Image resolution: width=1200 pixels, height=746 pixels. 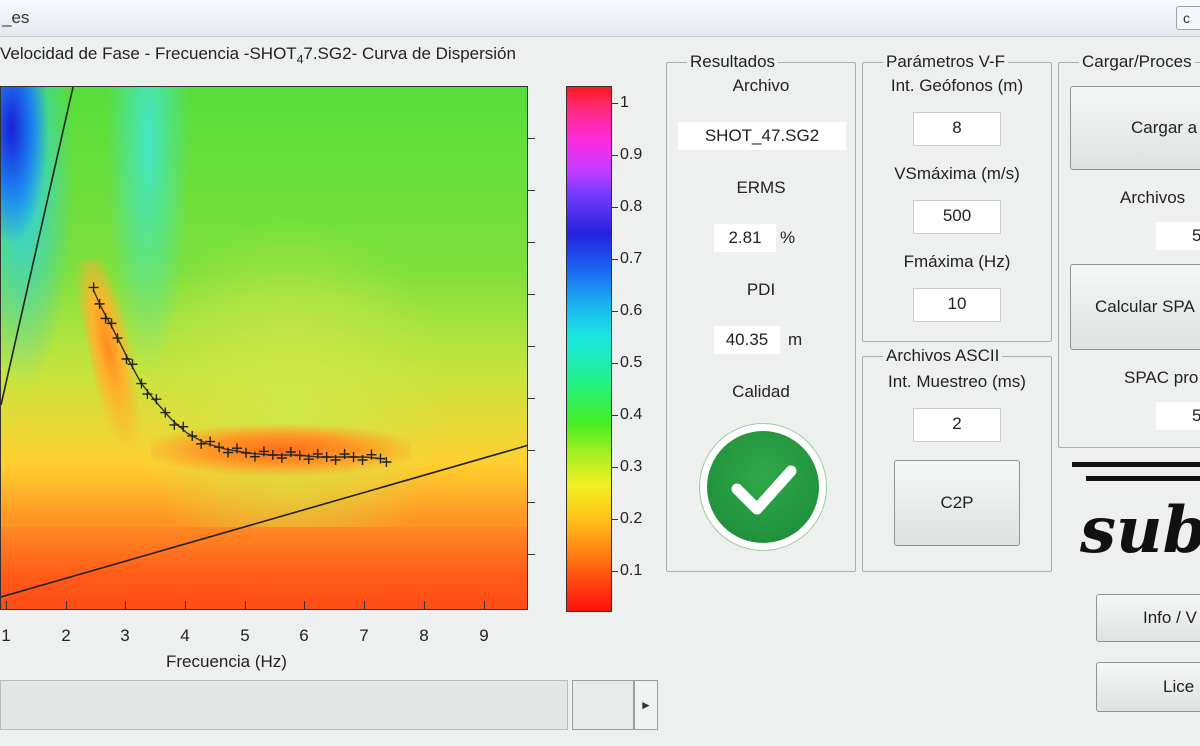 I want to click on cargar-legend: Cargar/Proces, so click(x=1137, y=62).